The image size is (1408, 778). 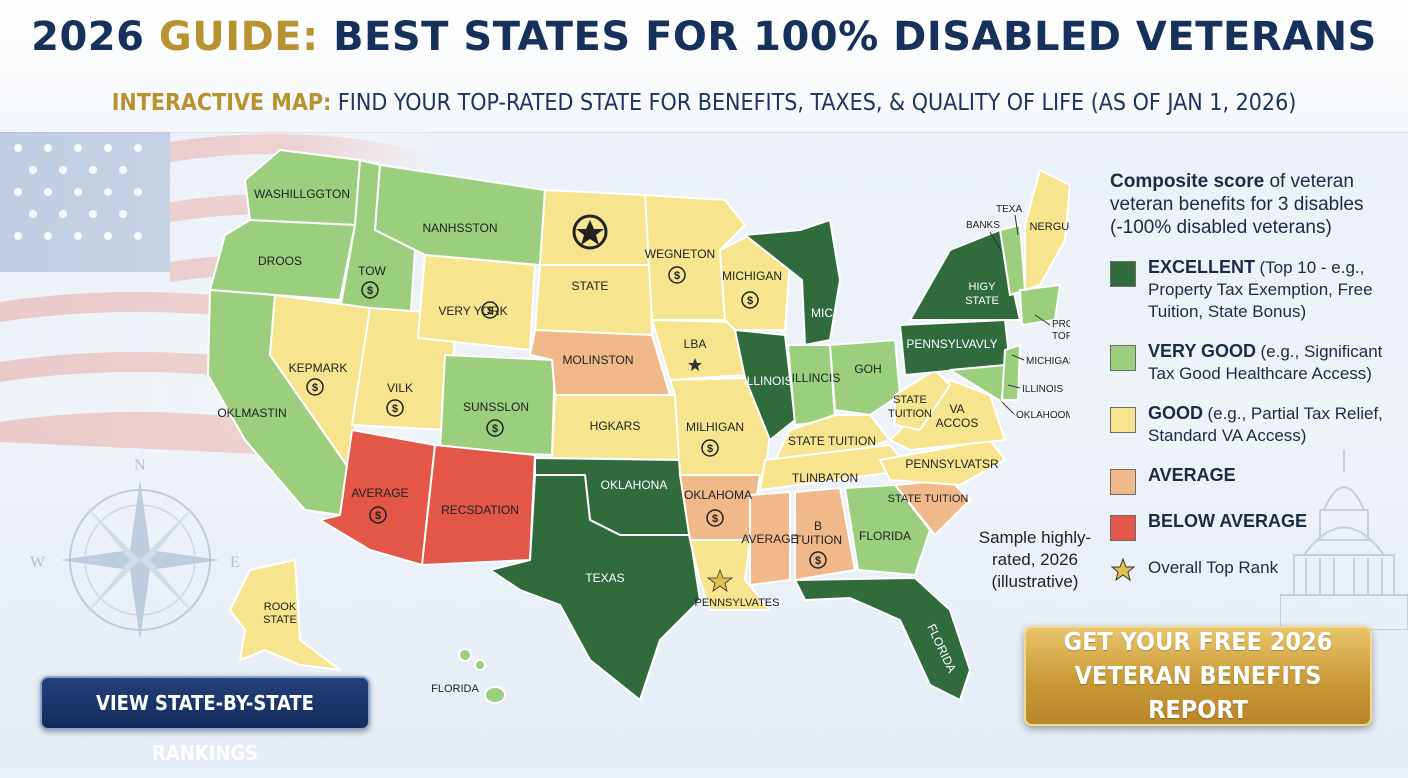 I want to click on legend-item-average: AVERAGE, so click(x=1255, y=480).